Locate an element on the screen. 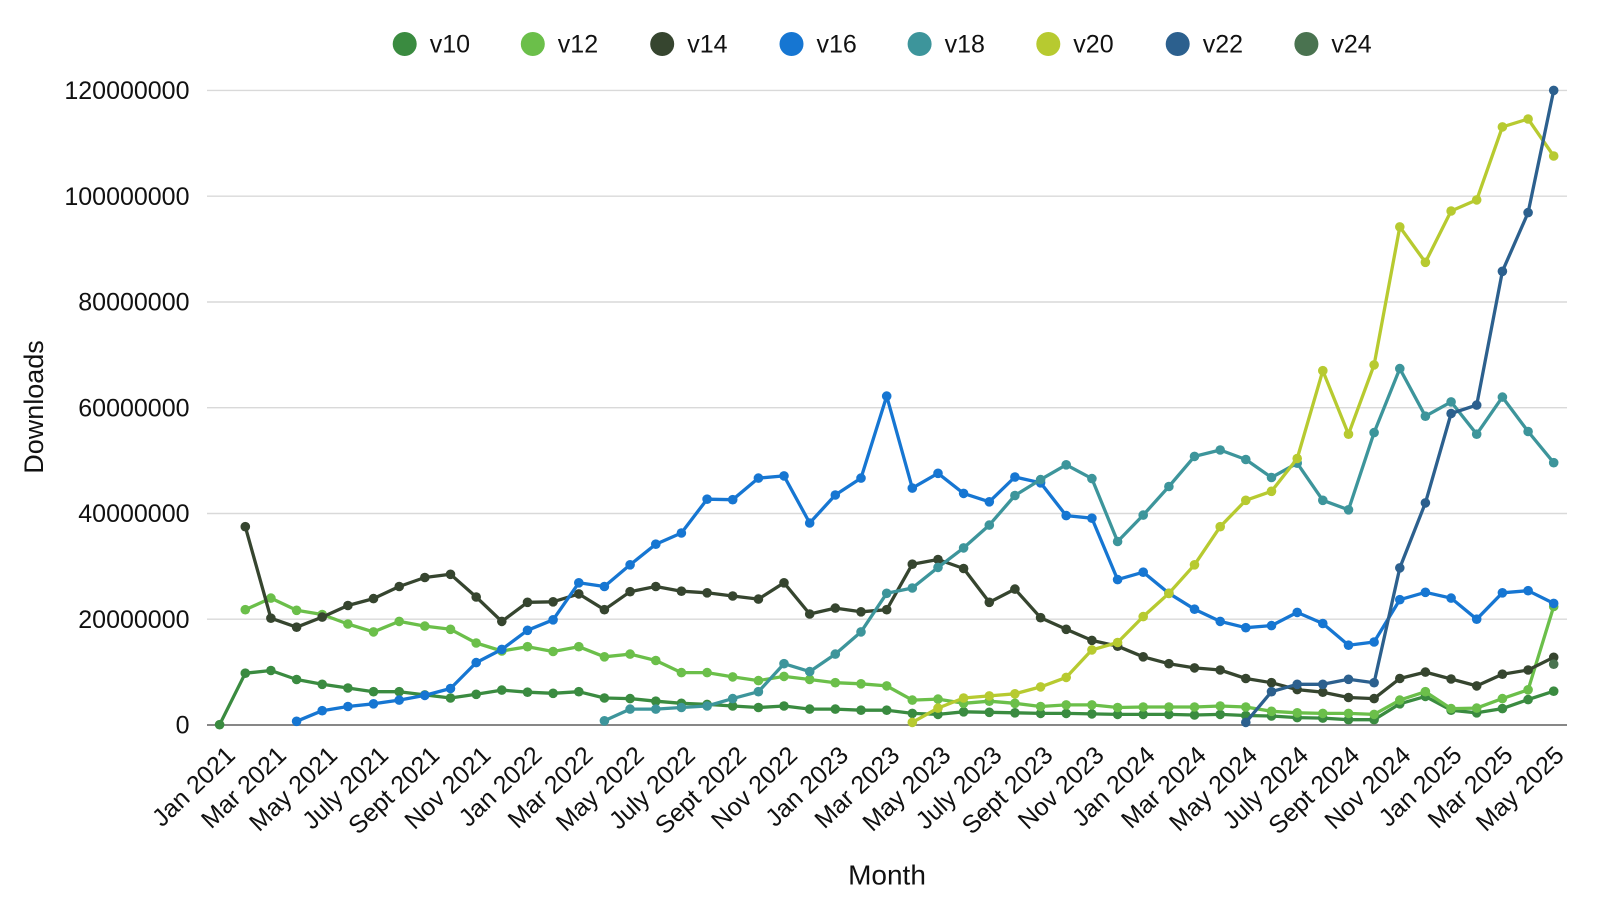  svg-text: v22 is located at coordinates (1223, 45).